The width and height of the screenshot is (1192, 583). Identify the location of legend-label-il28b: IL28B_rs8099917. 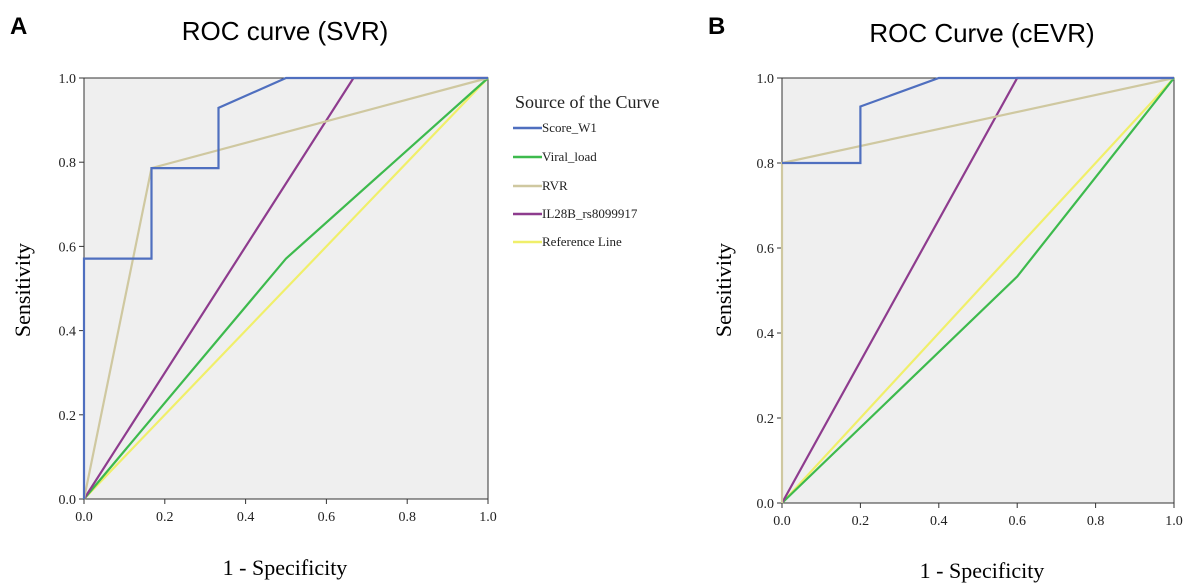
(590, 213).